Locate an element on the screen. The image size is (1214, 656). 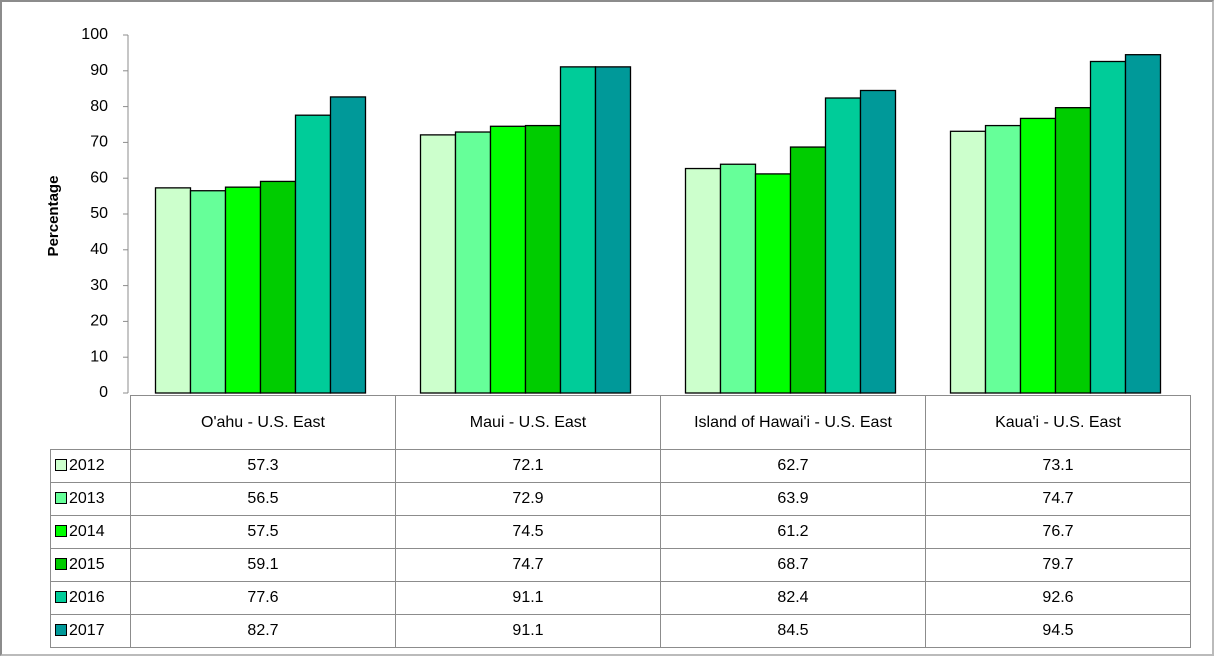
value-cell: 79.7 is located at coordinates (1058, 565).